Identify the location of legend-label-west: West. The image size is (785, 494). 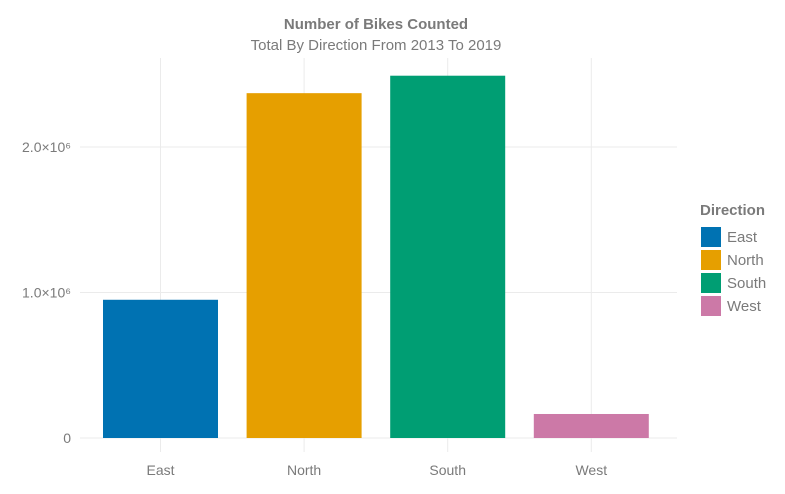
(744, 306).